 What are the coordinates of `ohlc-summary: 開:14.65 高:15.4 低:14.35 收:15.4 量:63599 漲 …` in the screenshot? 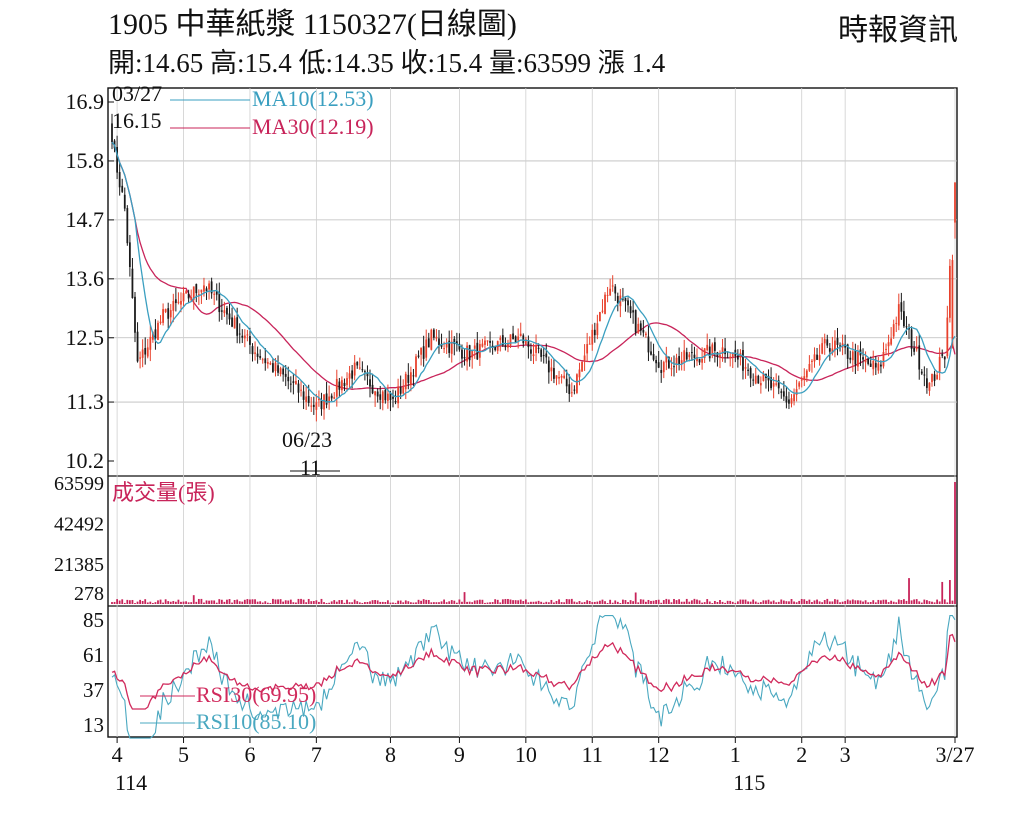 It's located at (387, 63).